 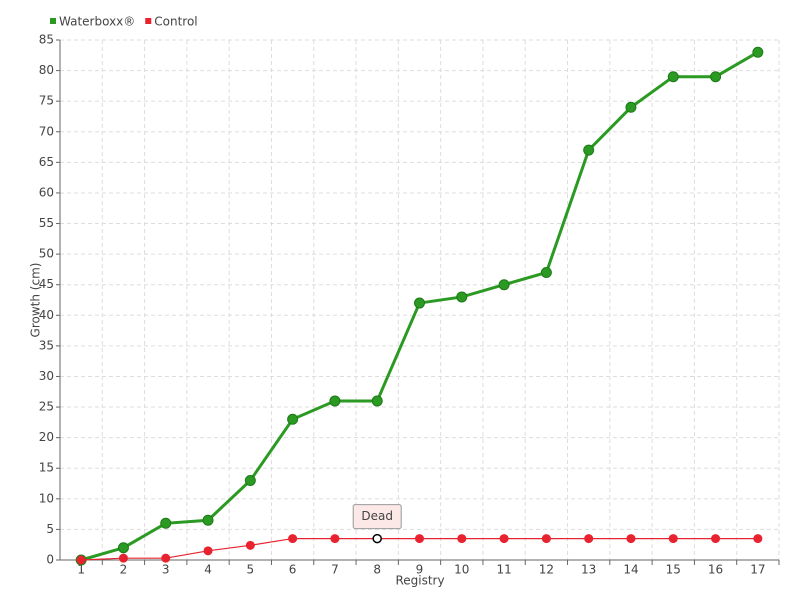 What do you see at coordinates (46, 437) in the screenshot?
I see `y-tick-label: 20` at bounding box center [46, 437].